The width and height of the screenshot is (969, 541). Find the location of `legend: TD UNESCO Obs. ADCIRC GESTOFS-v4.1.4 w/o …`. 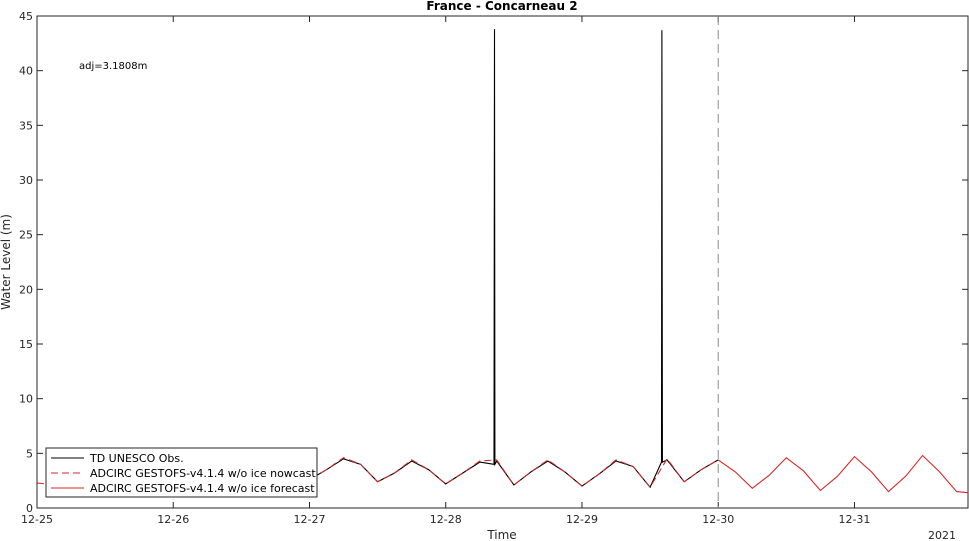

legend: TD UNESCO Obs. ADCIRC GESTOFS-v4.1.4 w/o … is located at coordinates (181, 472).